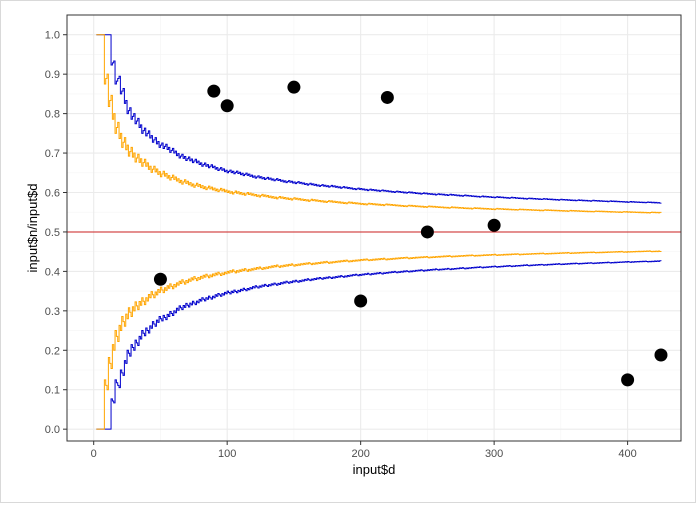 The height and width of the screenshot is (508, 696). I want to click on y-tick-label: 0.2, so click(52, 351).